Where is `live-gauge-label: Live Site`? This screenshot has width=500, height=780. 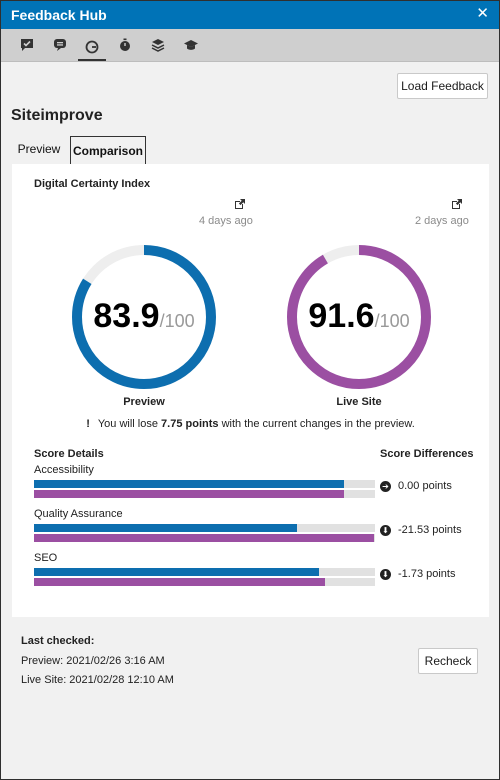
live-gauge-label: Live Site is located at coordinates (359, 402).